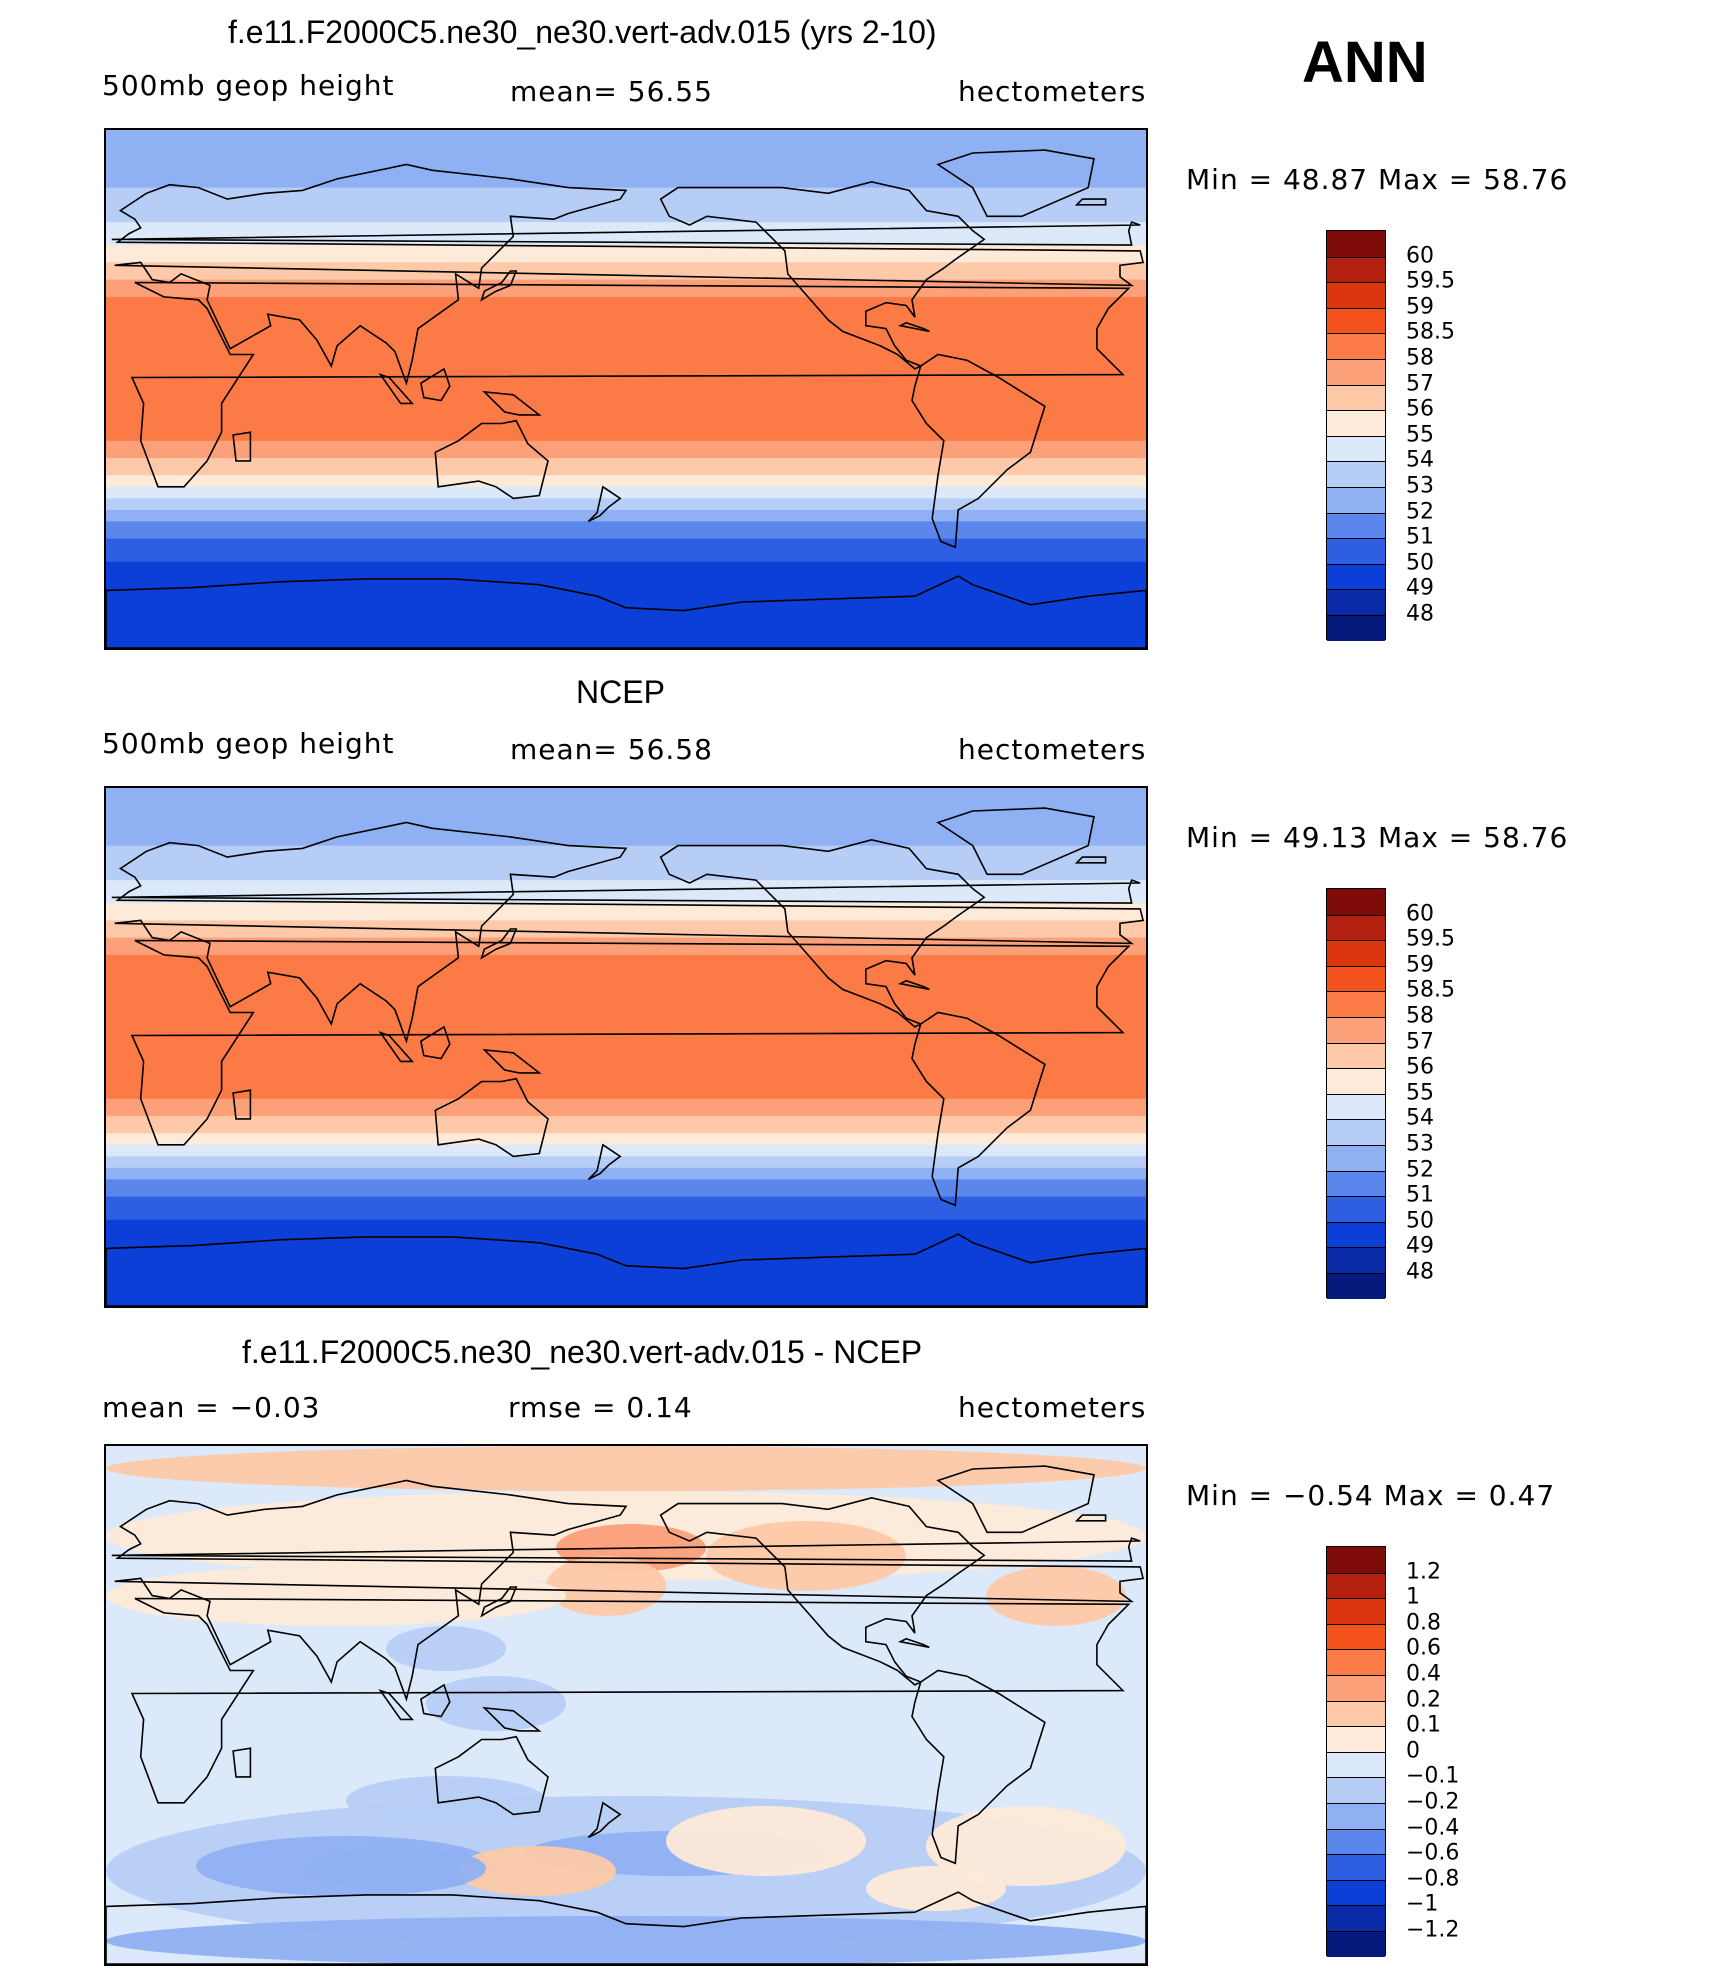 The image size is (1710, 1986). I want to click on season-label: ANN, so click(1365, 62).